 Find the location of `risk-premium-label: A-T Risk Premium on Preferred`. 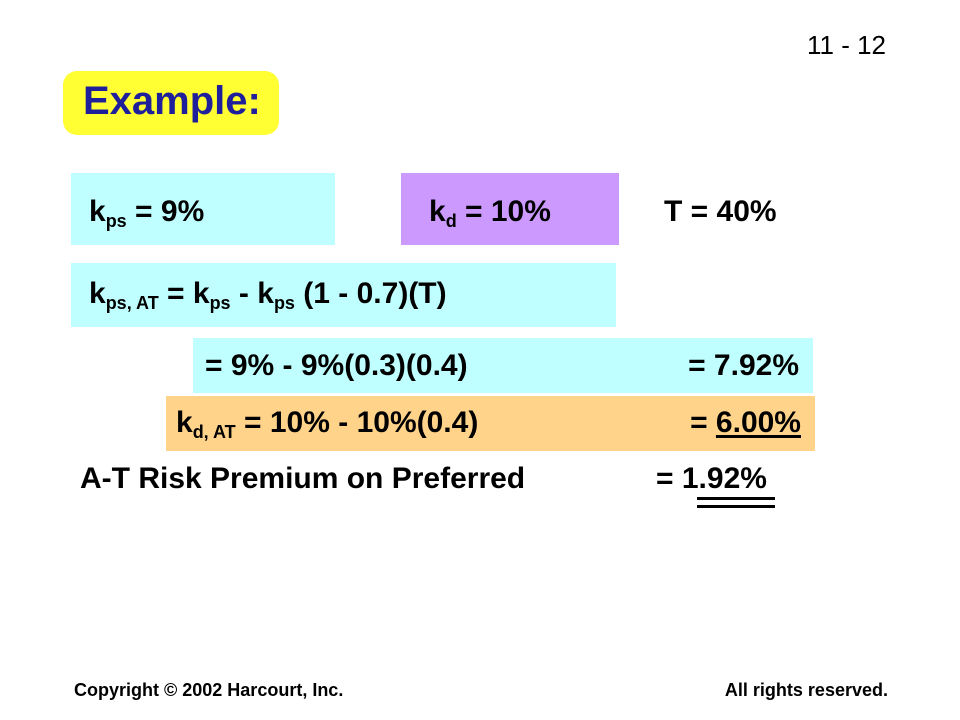

risk-premium-label: A-T Risk Premium on Preferred is located at coordinates (303, 478).